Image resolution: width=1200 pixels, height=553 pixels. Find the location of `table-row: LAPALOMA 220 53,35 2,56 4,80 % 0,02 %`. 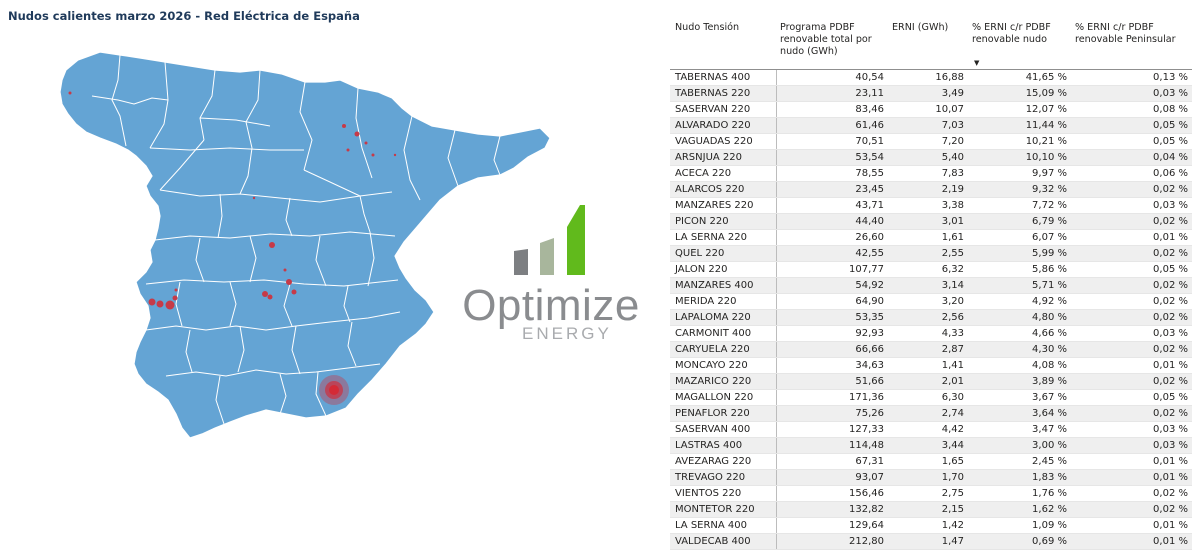

table-row: LAPALOMA 220 53,35 2,56 4,80 % 0,02 % is located at coordinates (931, 317).